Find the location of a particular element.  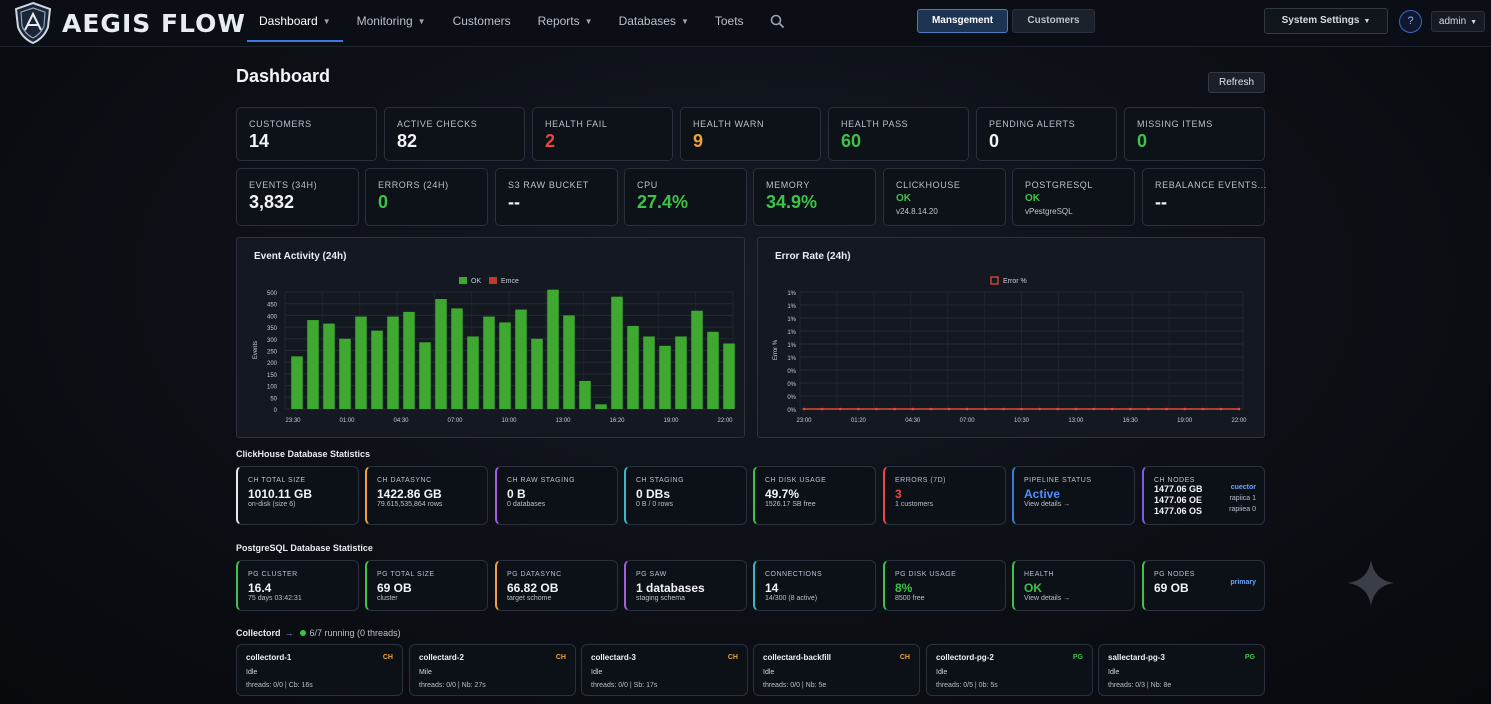

postgres-card-pg-saw: PG SAW 1 databases staging schema is located at coordinates (685, 585).